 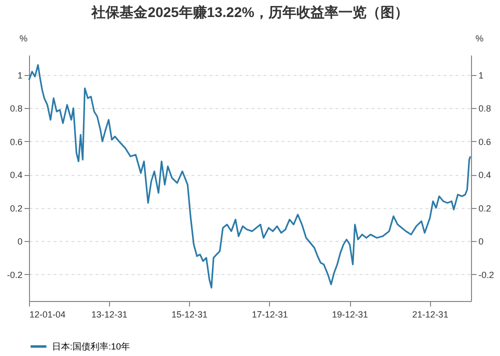 I want to click on y-axis-title: %, so click(x=23, y=39).